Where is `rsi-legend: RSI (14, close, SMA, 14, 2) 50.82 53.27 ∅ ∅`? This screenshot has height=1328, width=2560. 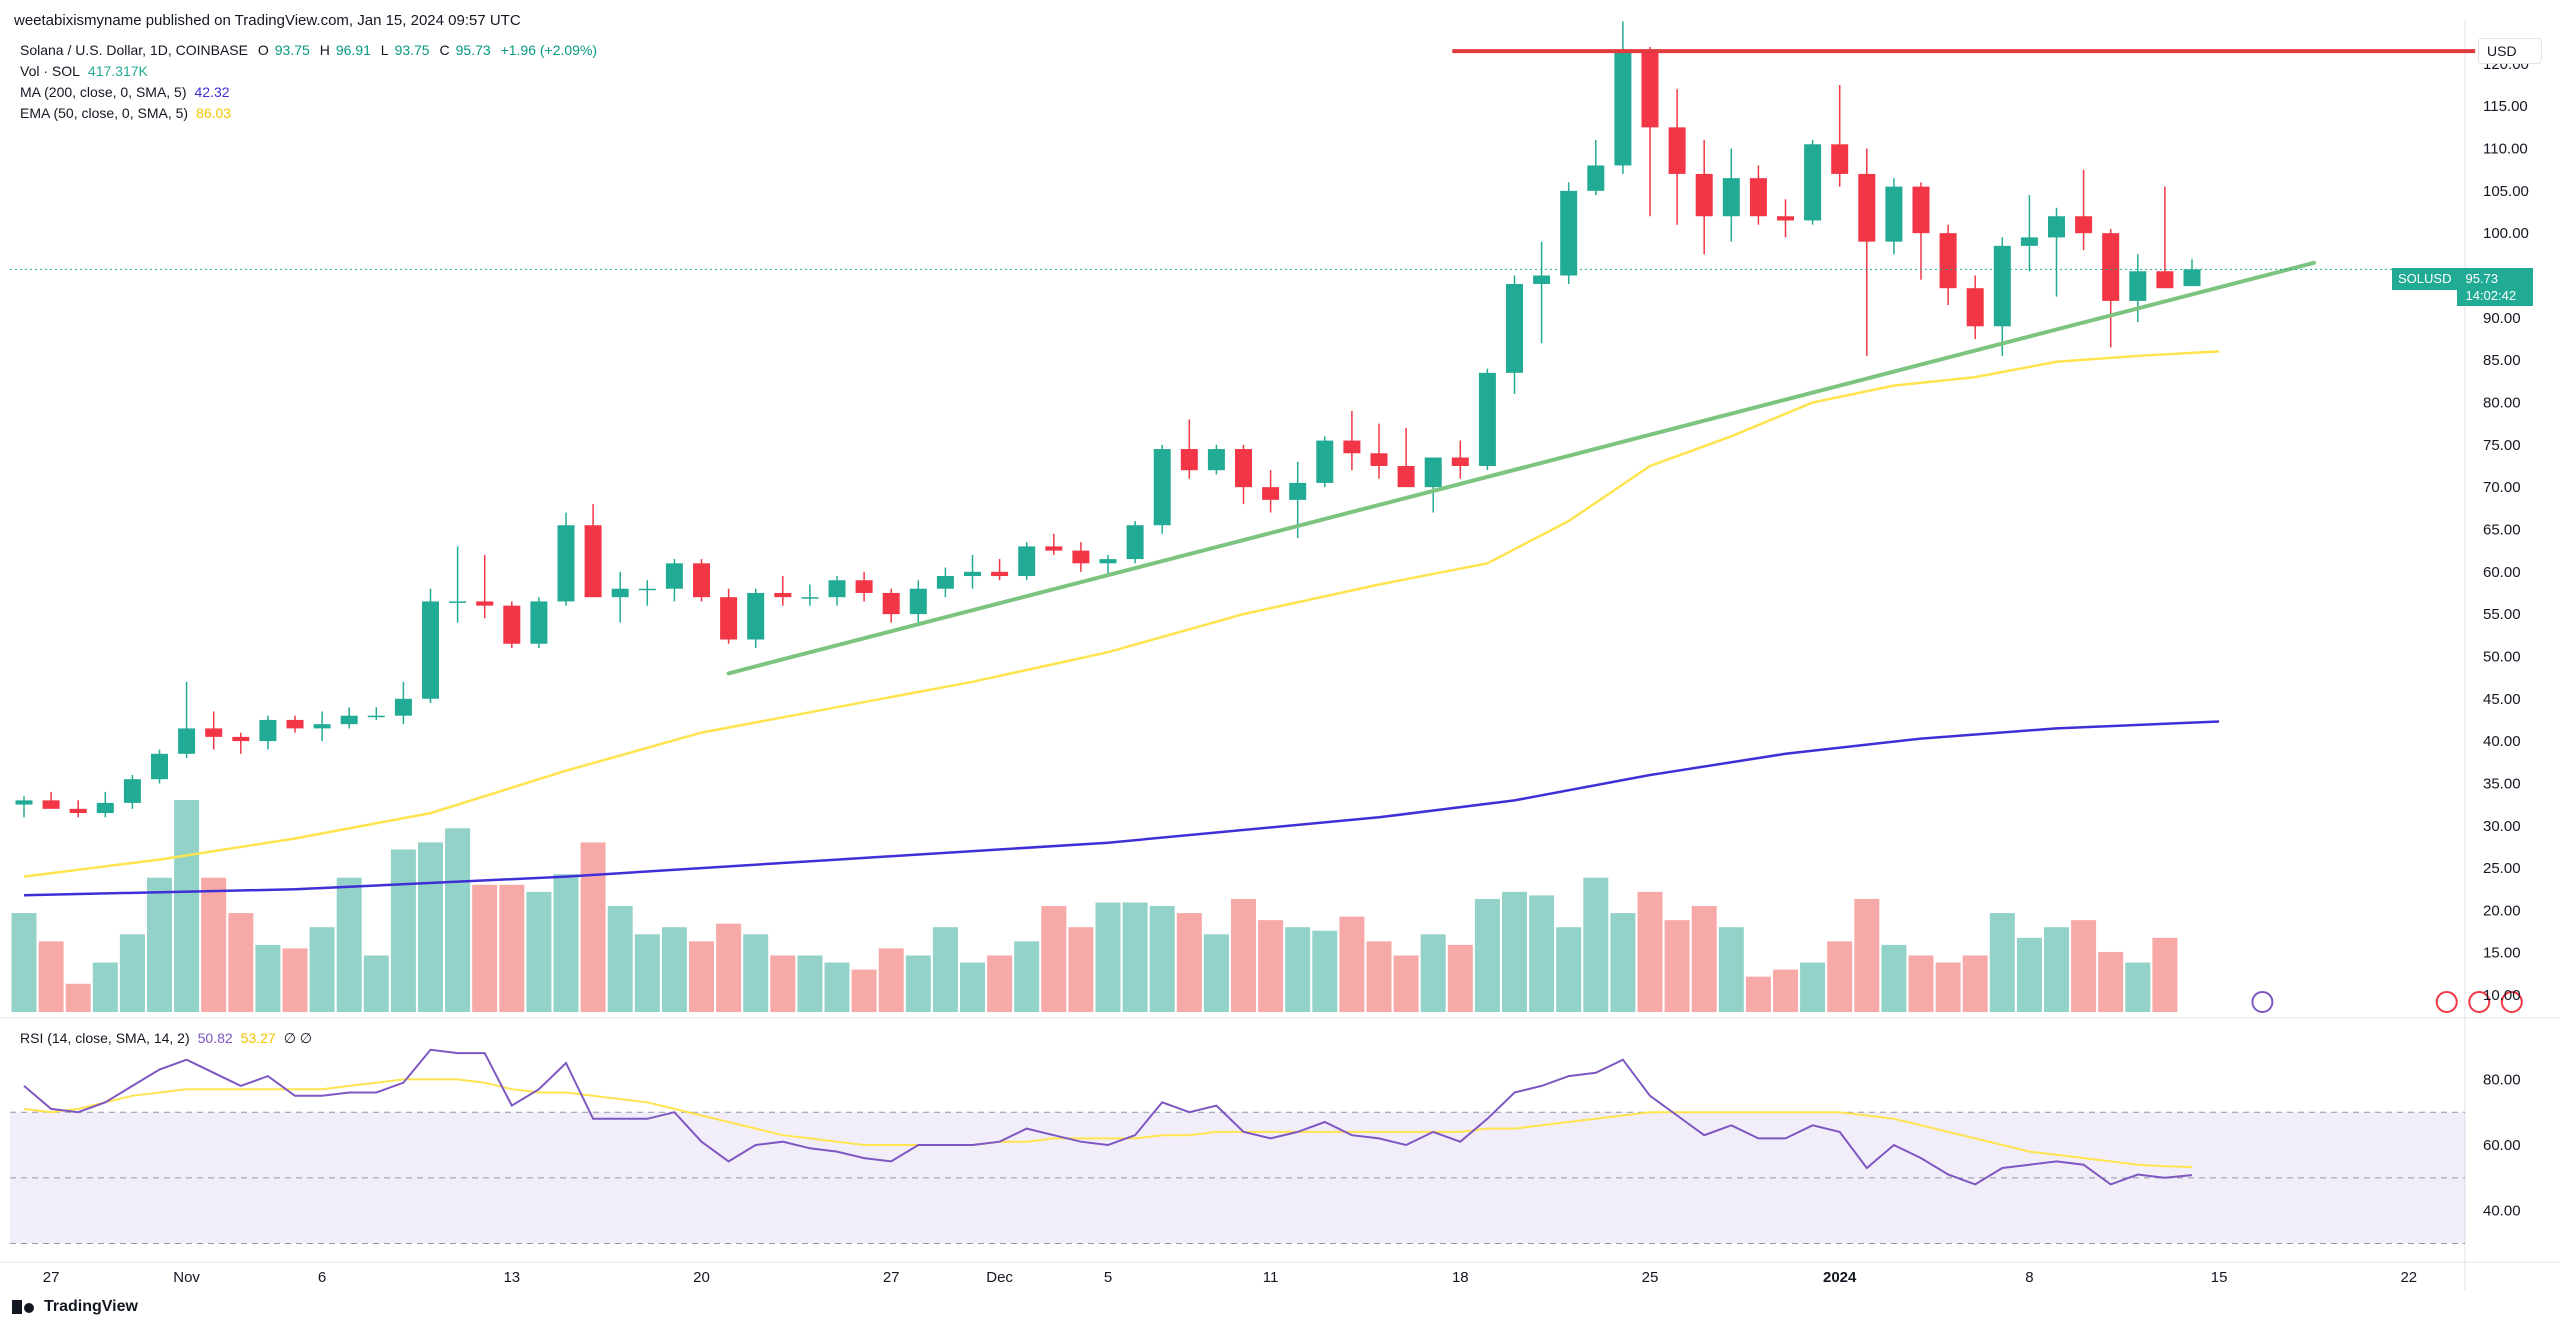
rsi-legend: RSI (14, close, SMA, 14, 2) 50.82 53.27 ∅ ∅ is located at coordinates (170, 1038).